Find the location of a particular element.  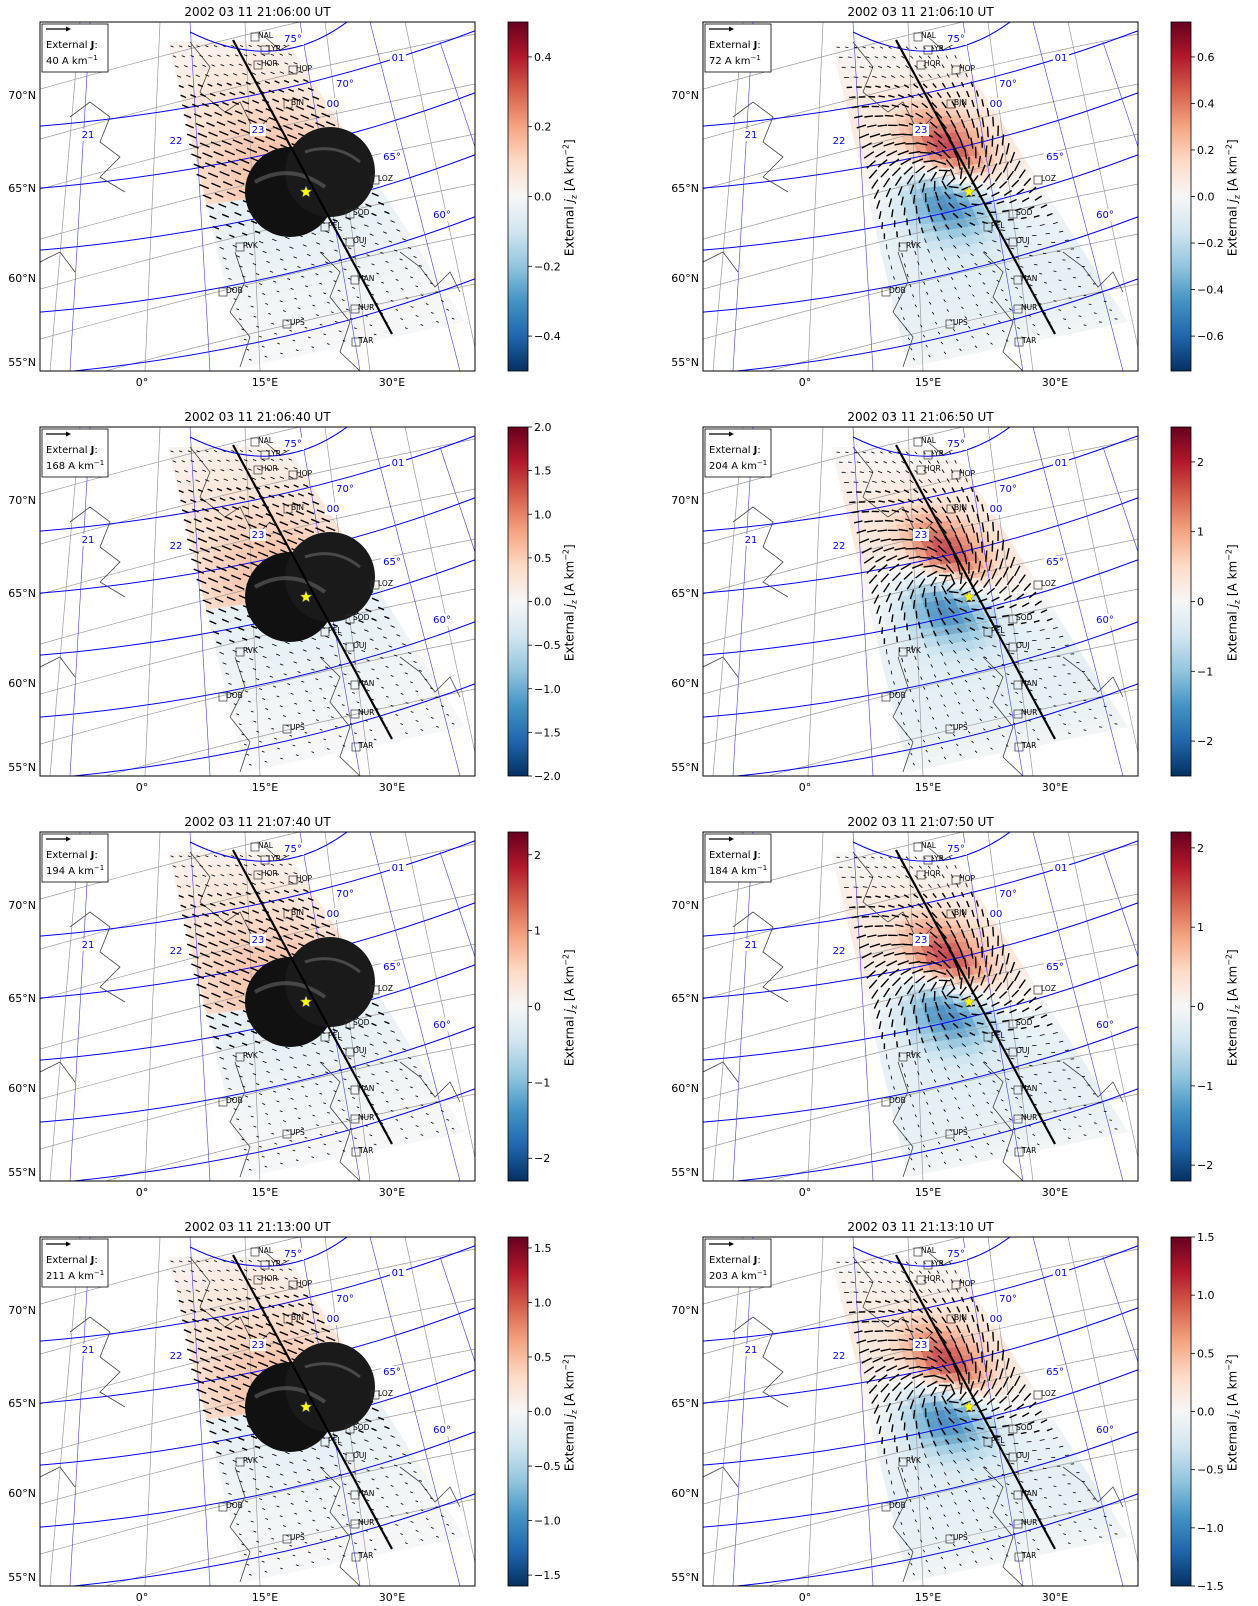

colorbar-tick-label: 1.0 is located at coordinates (543, 1302).